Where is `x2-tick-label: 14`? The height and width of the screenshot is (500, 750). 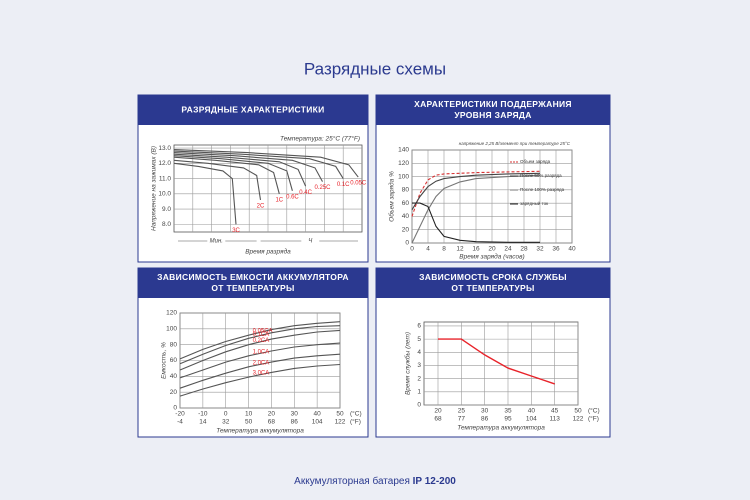
x2-tick-label: 14 is located at coordinates (203, 422).